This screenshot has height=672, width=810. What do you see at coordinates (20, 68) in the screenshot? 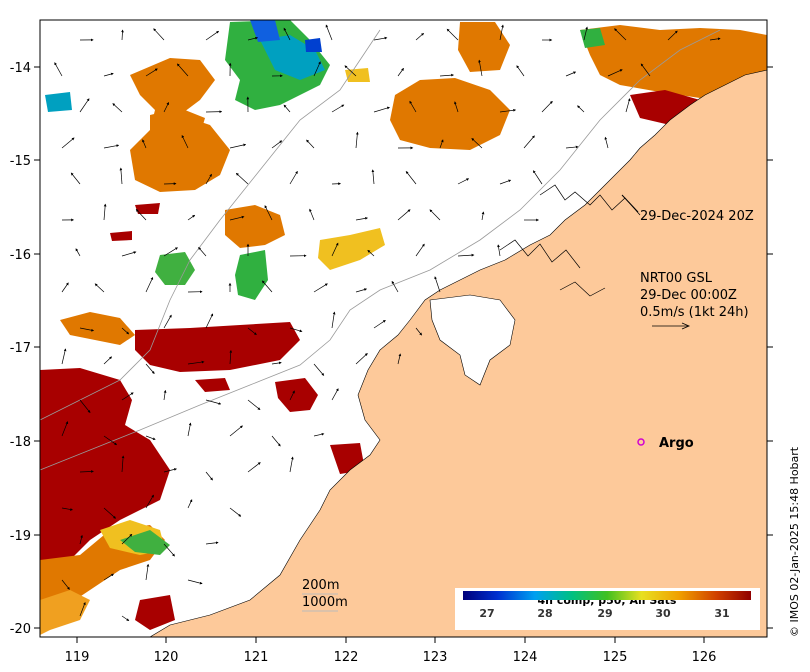
I see `y-tick-label: -14` at bounding box center [20, 68].